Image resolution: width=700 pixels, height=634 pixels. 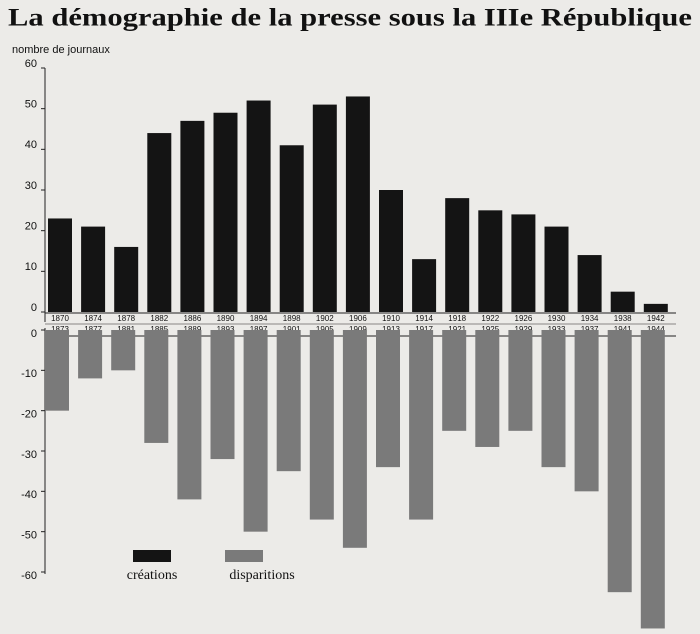 What do you see at coordinates (29, 415) in the screenshot?
I see `y2-tick-label: -20` at bounding box center [29, 415].